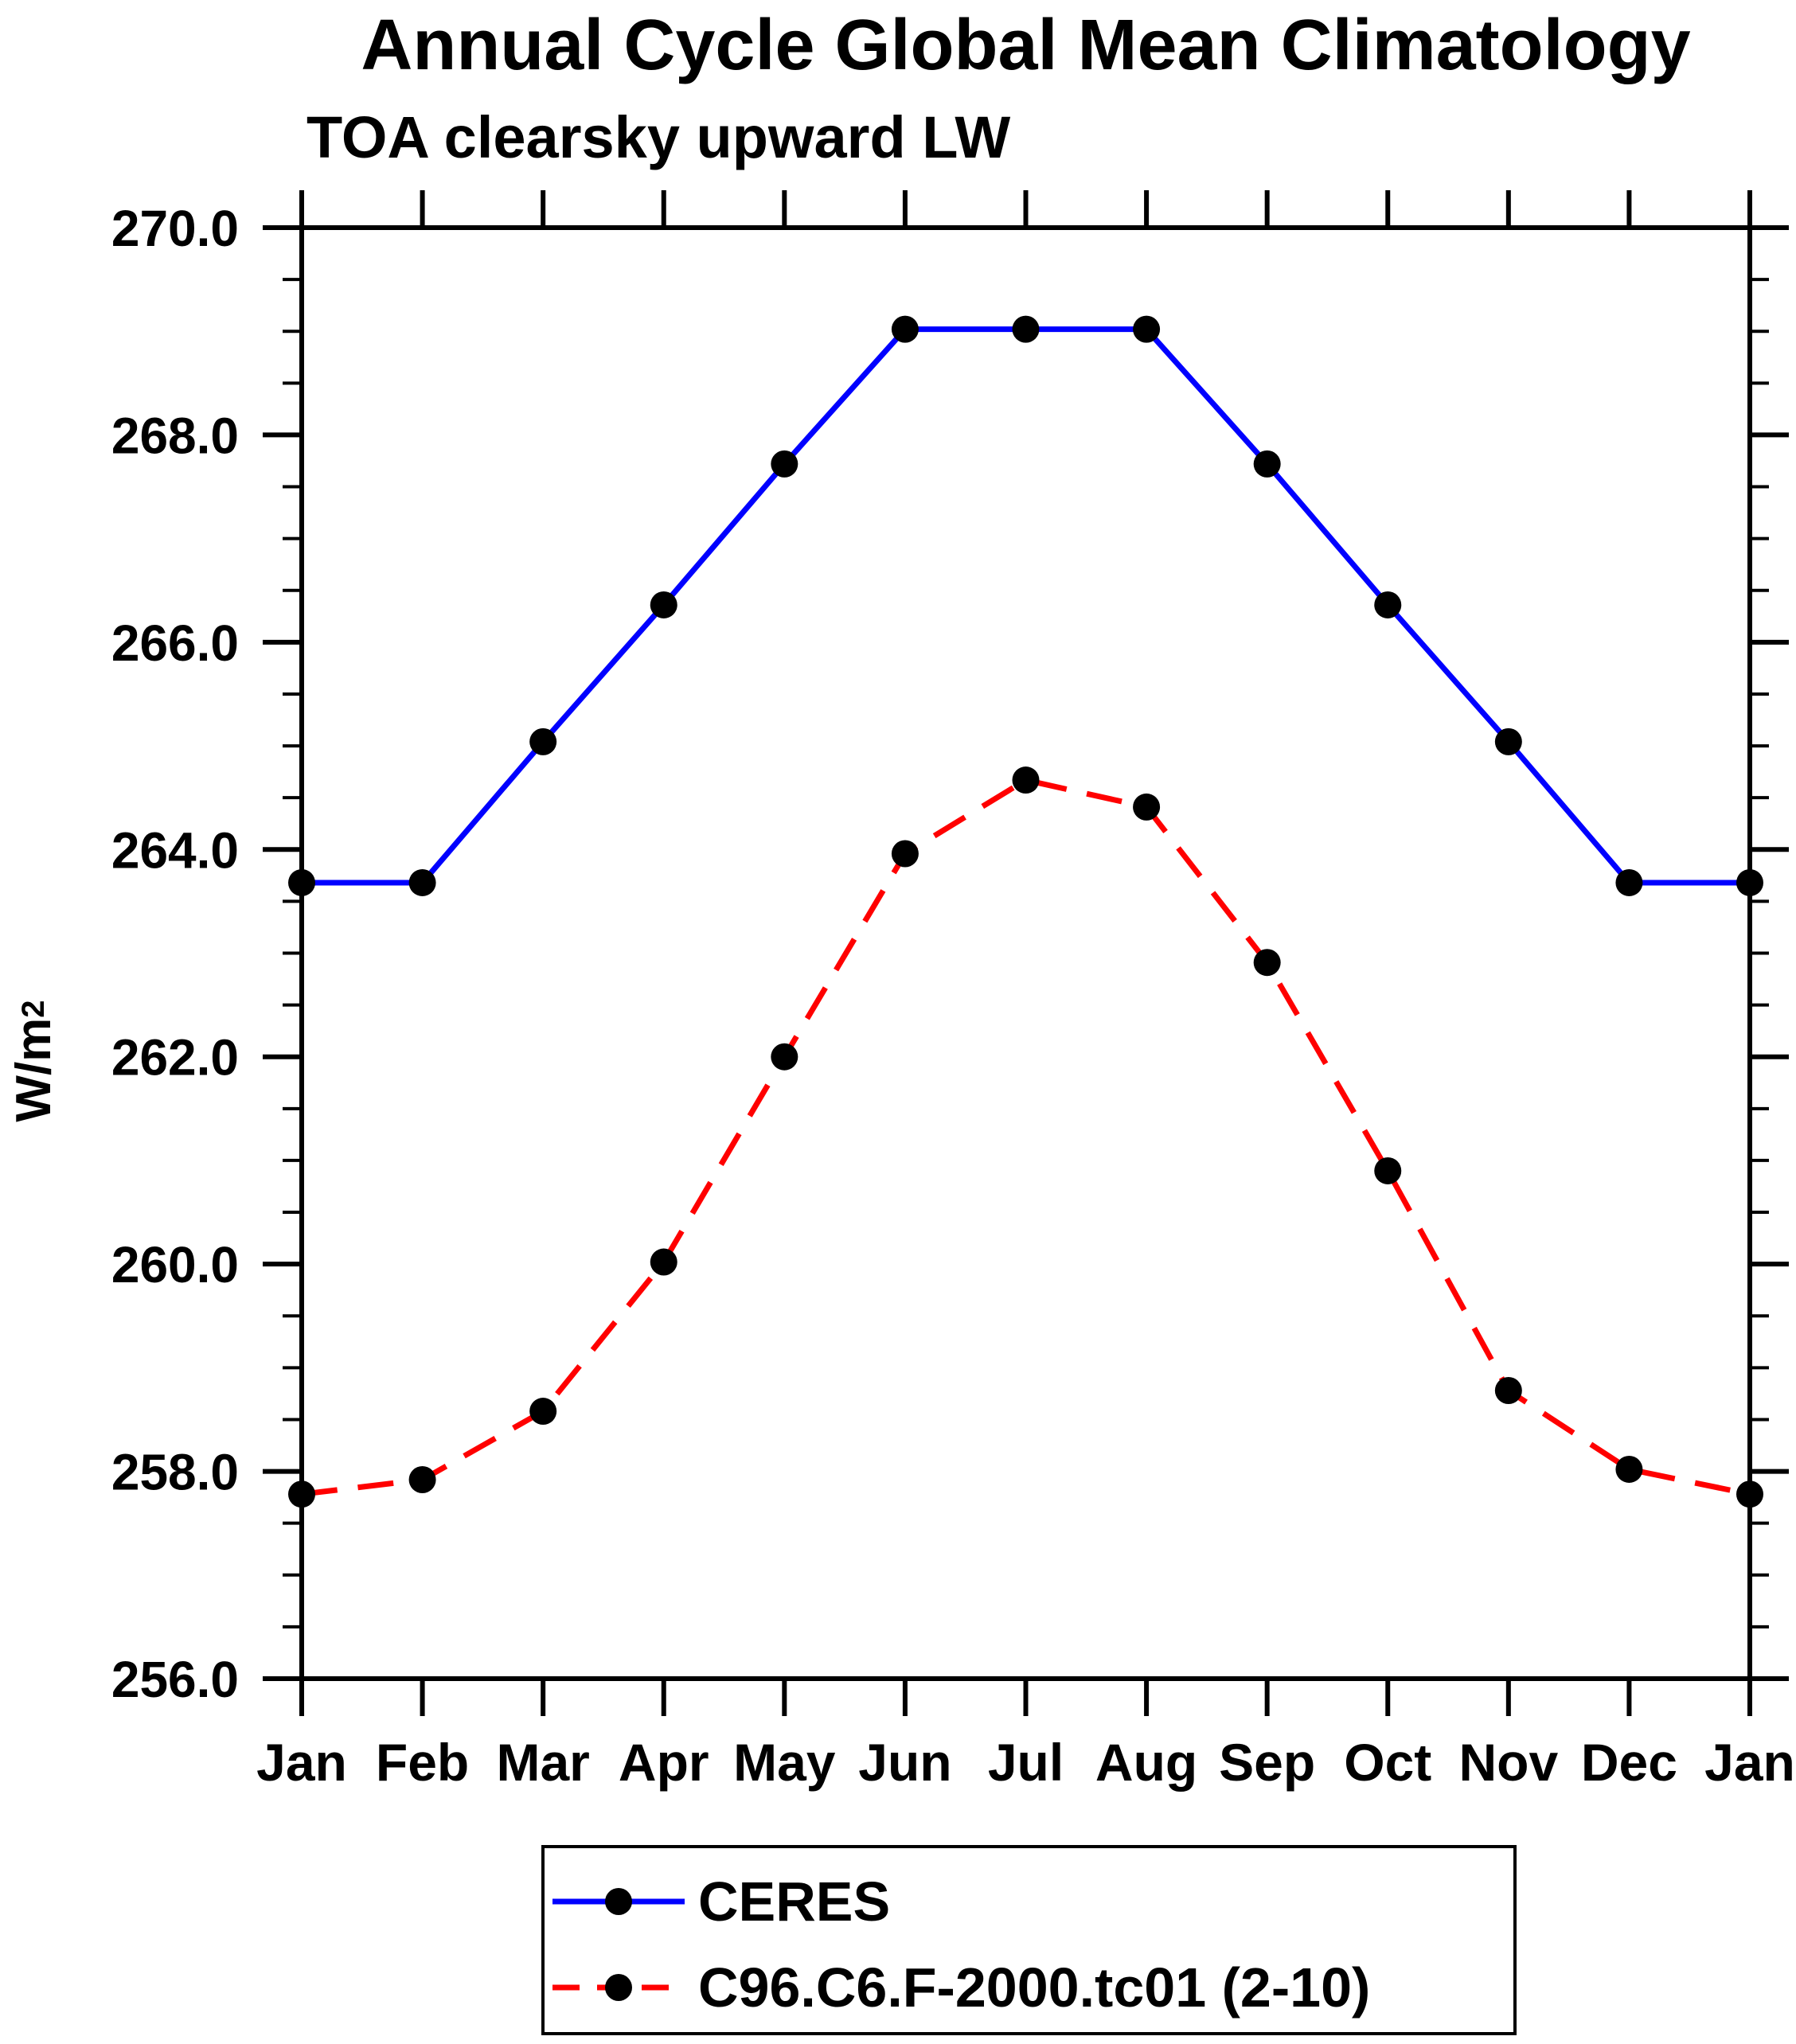  I want to click on y-tick-label: 258.0, so click(175, 1473).